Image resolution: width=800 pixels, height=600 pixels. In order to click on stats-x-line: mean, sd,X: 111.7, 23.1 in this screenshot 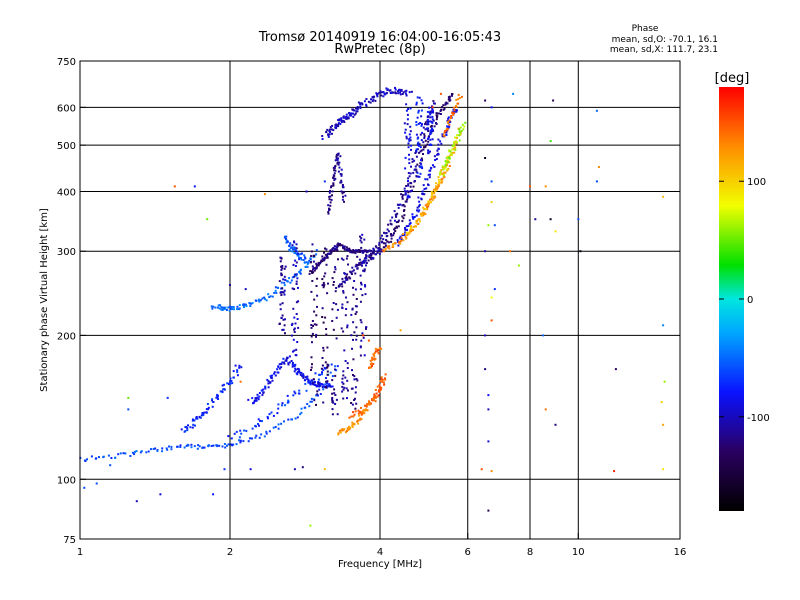, I will do `click(664, 50)`.